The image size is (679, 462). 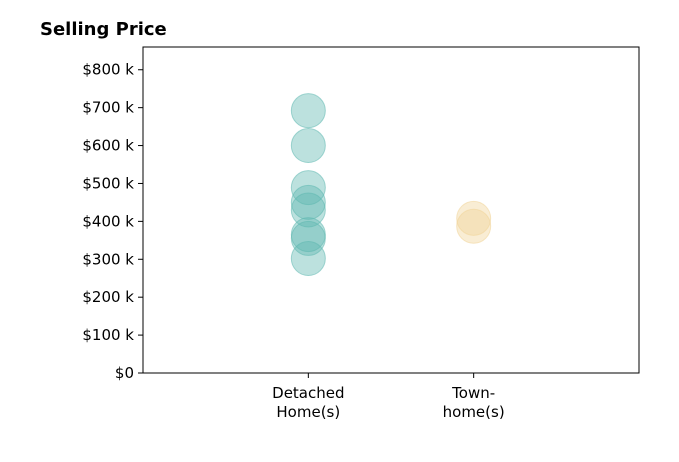 I want to click on x-axis: Detached Home(s) Town-home(s), so click(x=388, y=397).